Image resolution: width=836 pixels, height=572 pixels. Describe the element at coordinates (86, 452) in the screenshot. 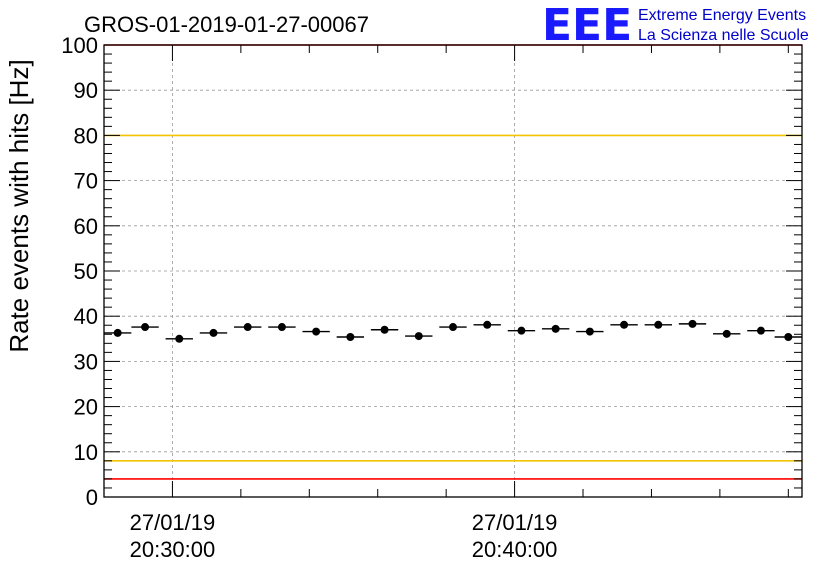

I see `y-tick-label: 10` at that location.